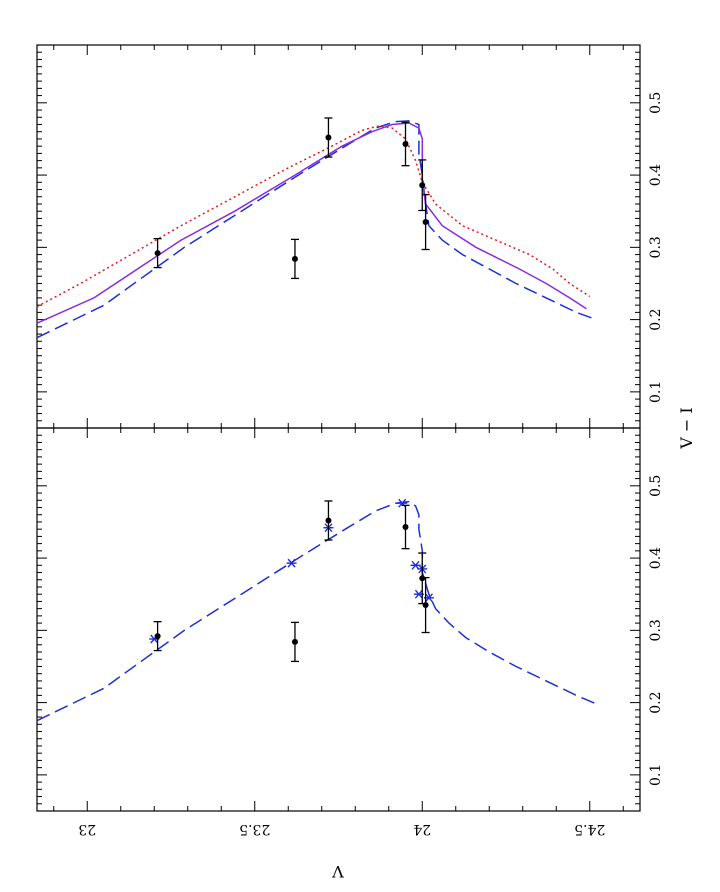 Image resolution: width=720 pixels, height=892 pixels. I want to click on v-tick-label: 24.5, so click(589, 829).